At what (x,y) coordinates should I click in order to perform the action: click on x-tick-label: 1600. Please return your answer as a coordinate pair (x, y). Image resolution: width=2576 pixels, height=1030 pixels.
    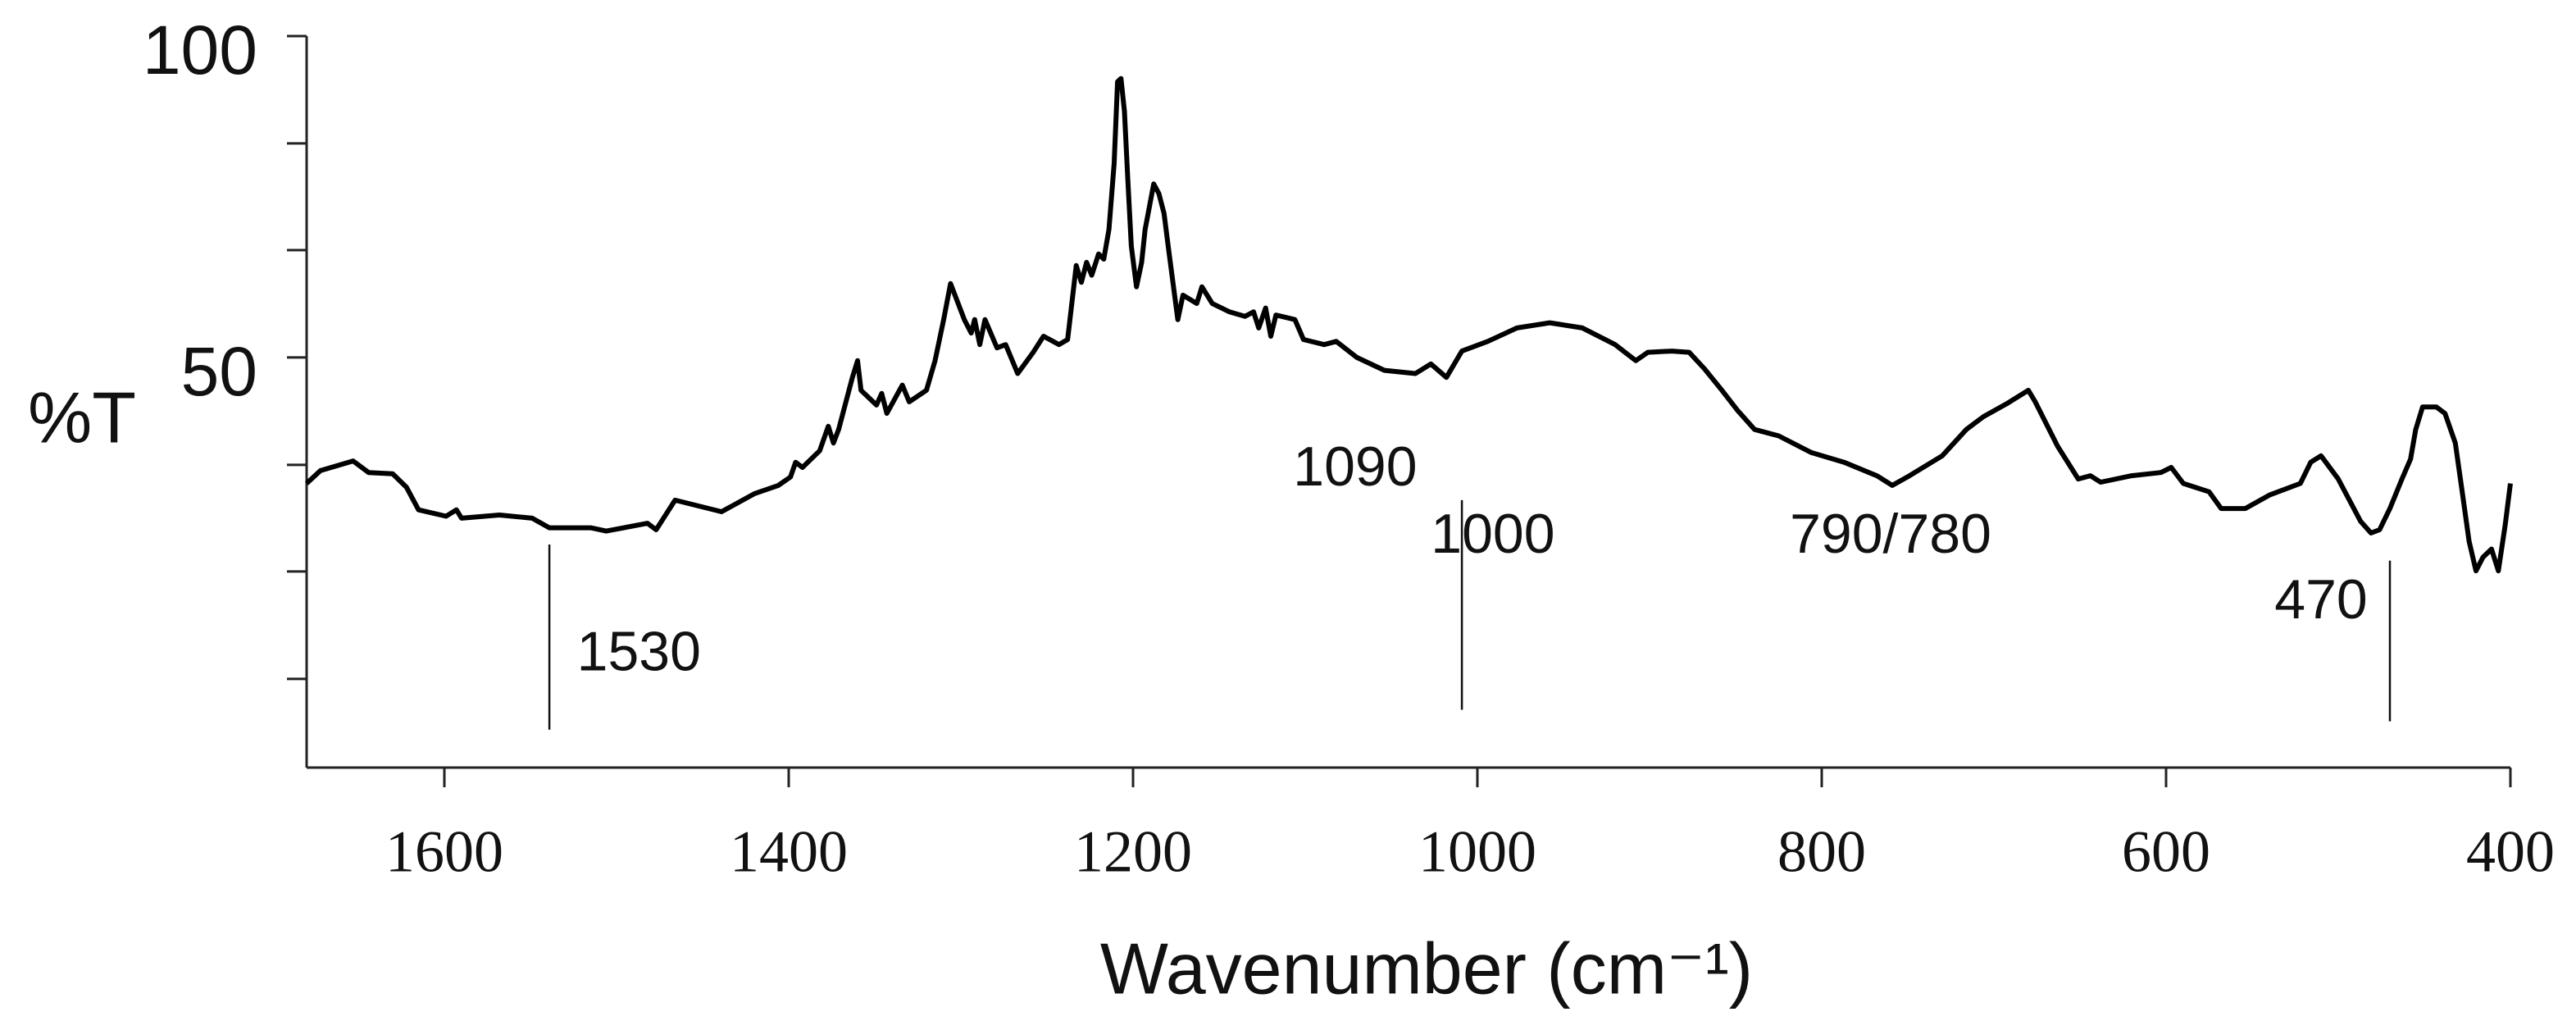
    Looking at the image, I should click on (444, 852).